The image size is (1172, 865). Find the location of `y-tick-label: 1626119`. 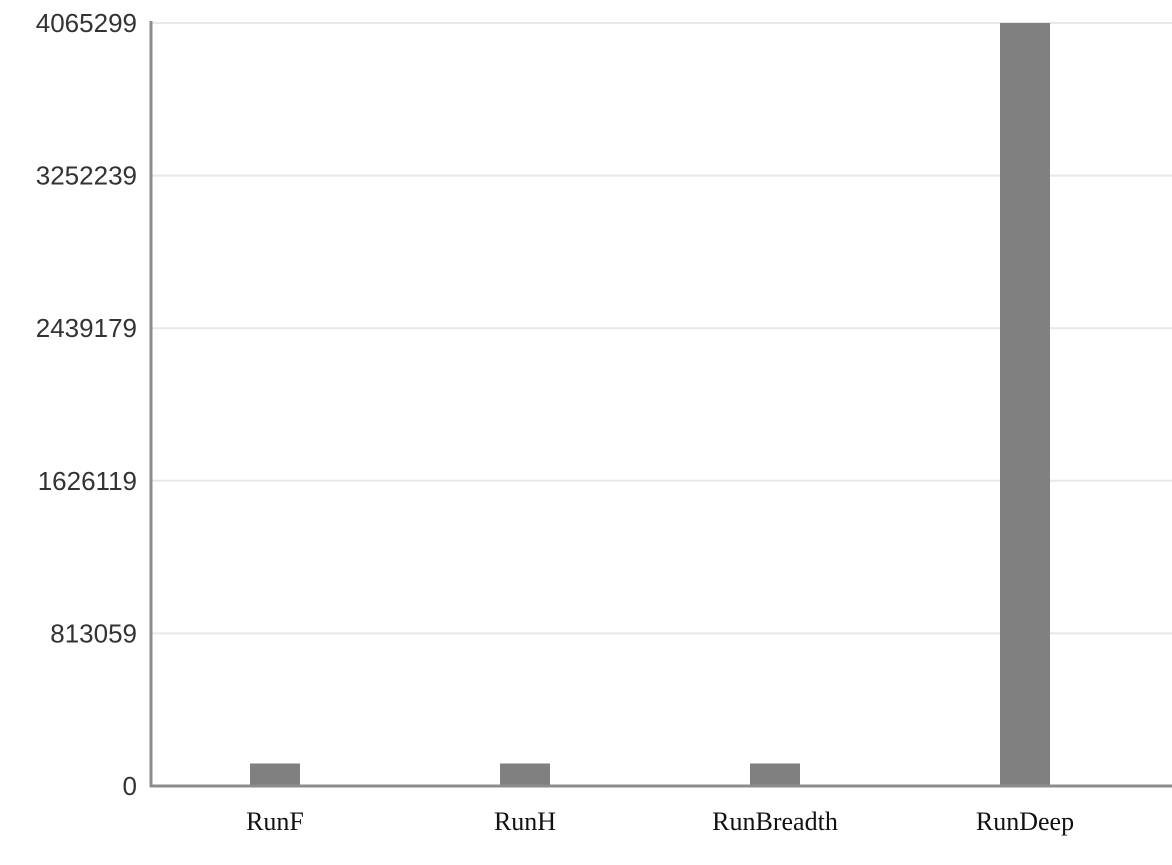

y-tick-label: 1626119 is located at coordinates (87, 481).